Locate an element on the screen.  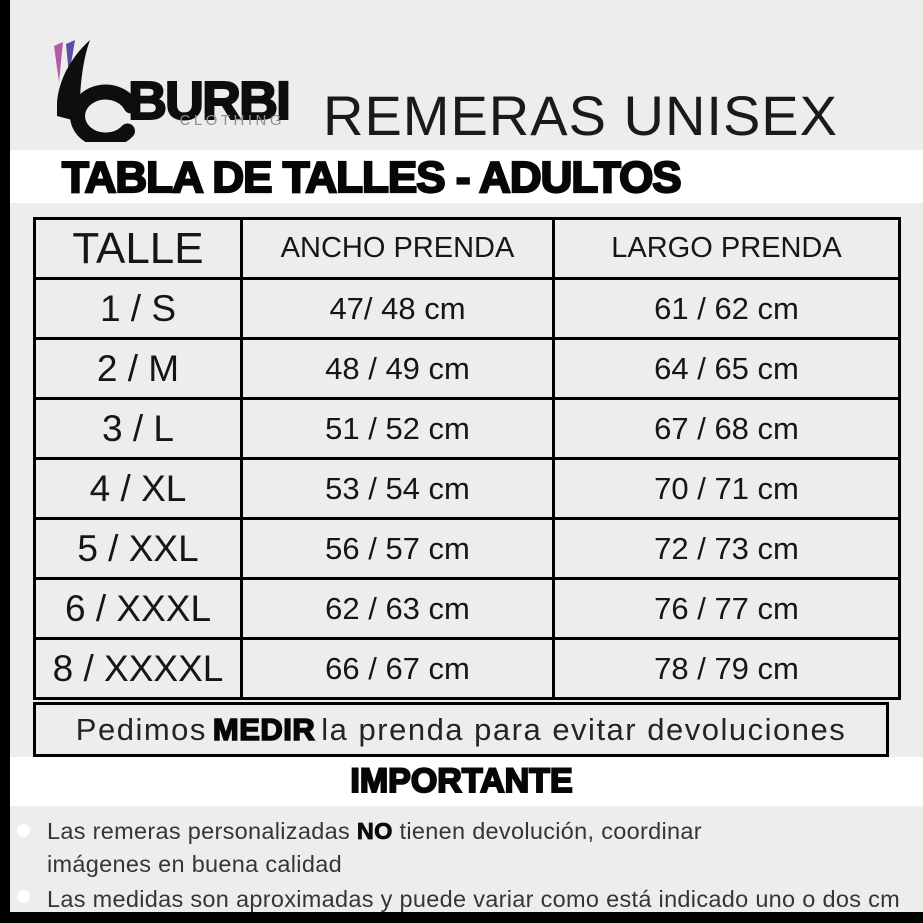
ancho-cell: 53 / 54 cm is located at coordinates (397, 488).